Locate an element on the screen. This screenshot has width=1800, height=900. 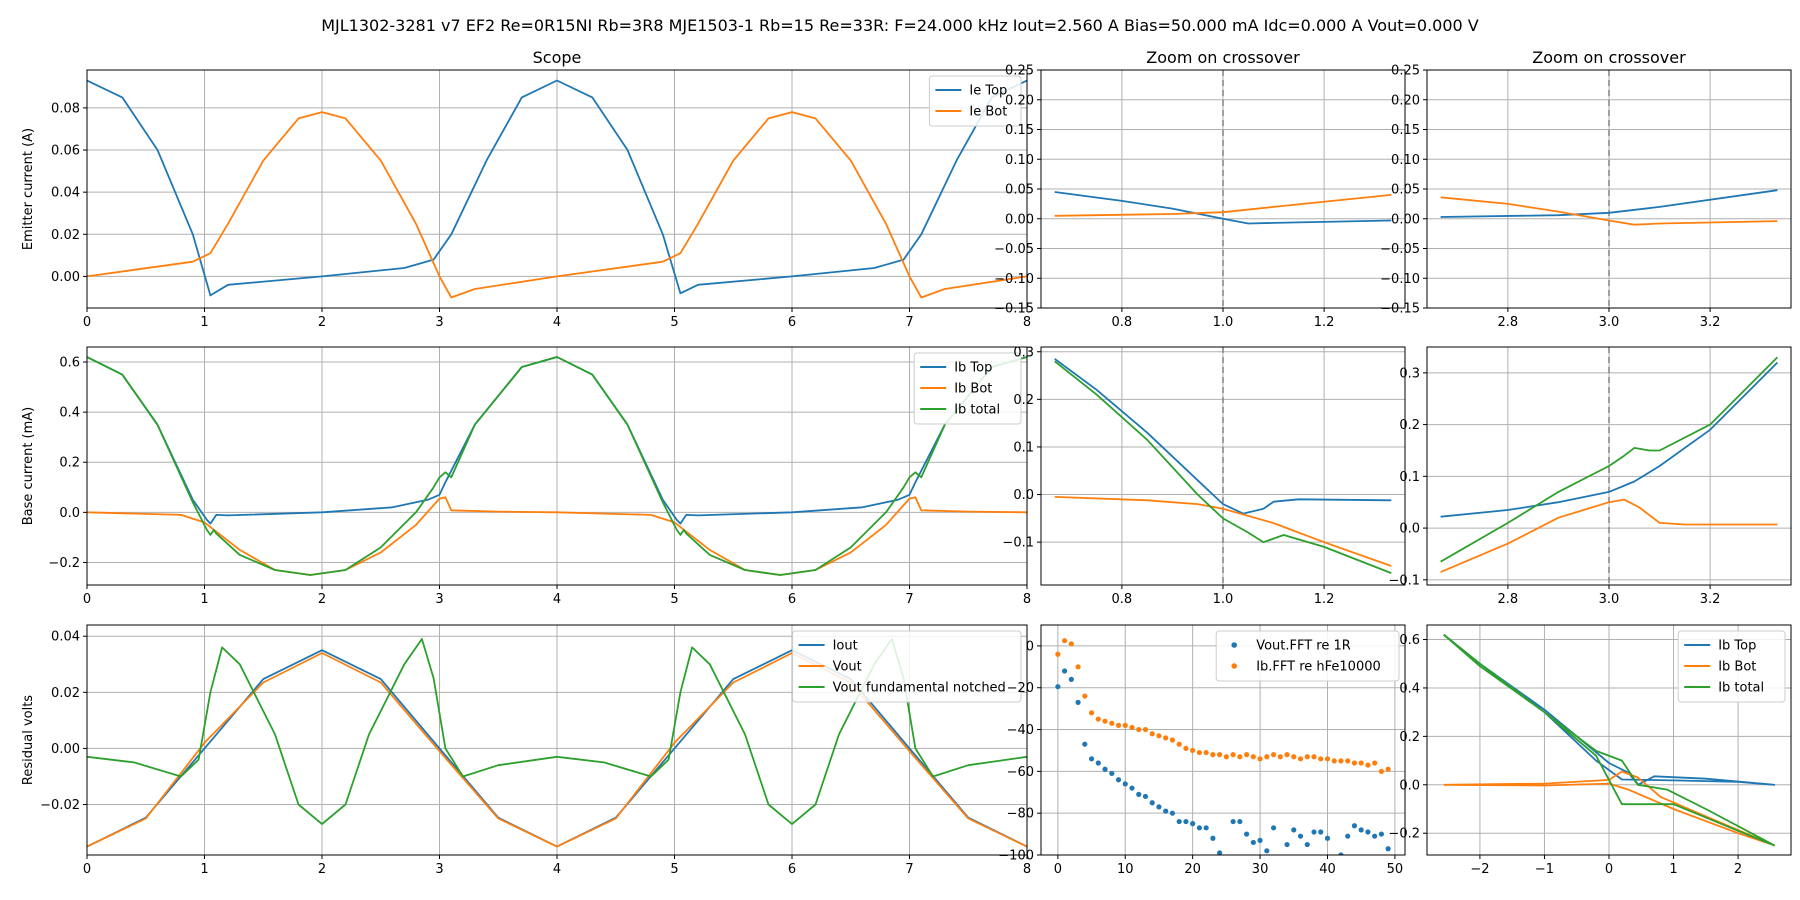
y-tick-label: −20 is located at coordinates (1020, 688).